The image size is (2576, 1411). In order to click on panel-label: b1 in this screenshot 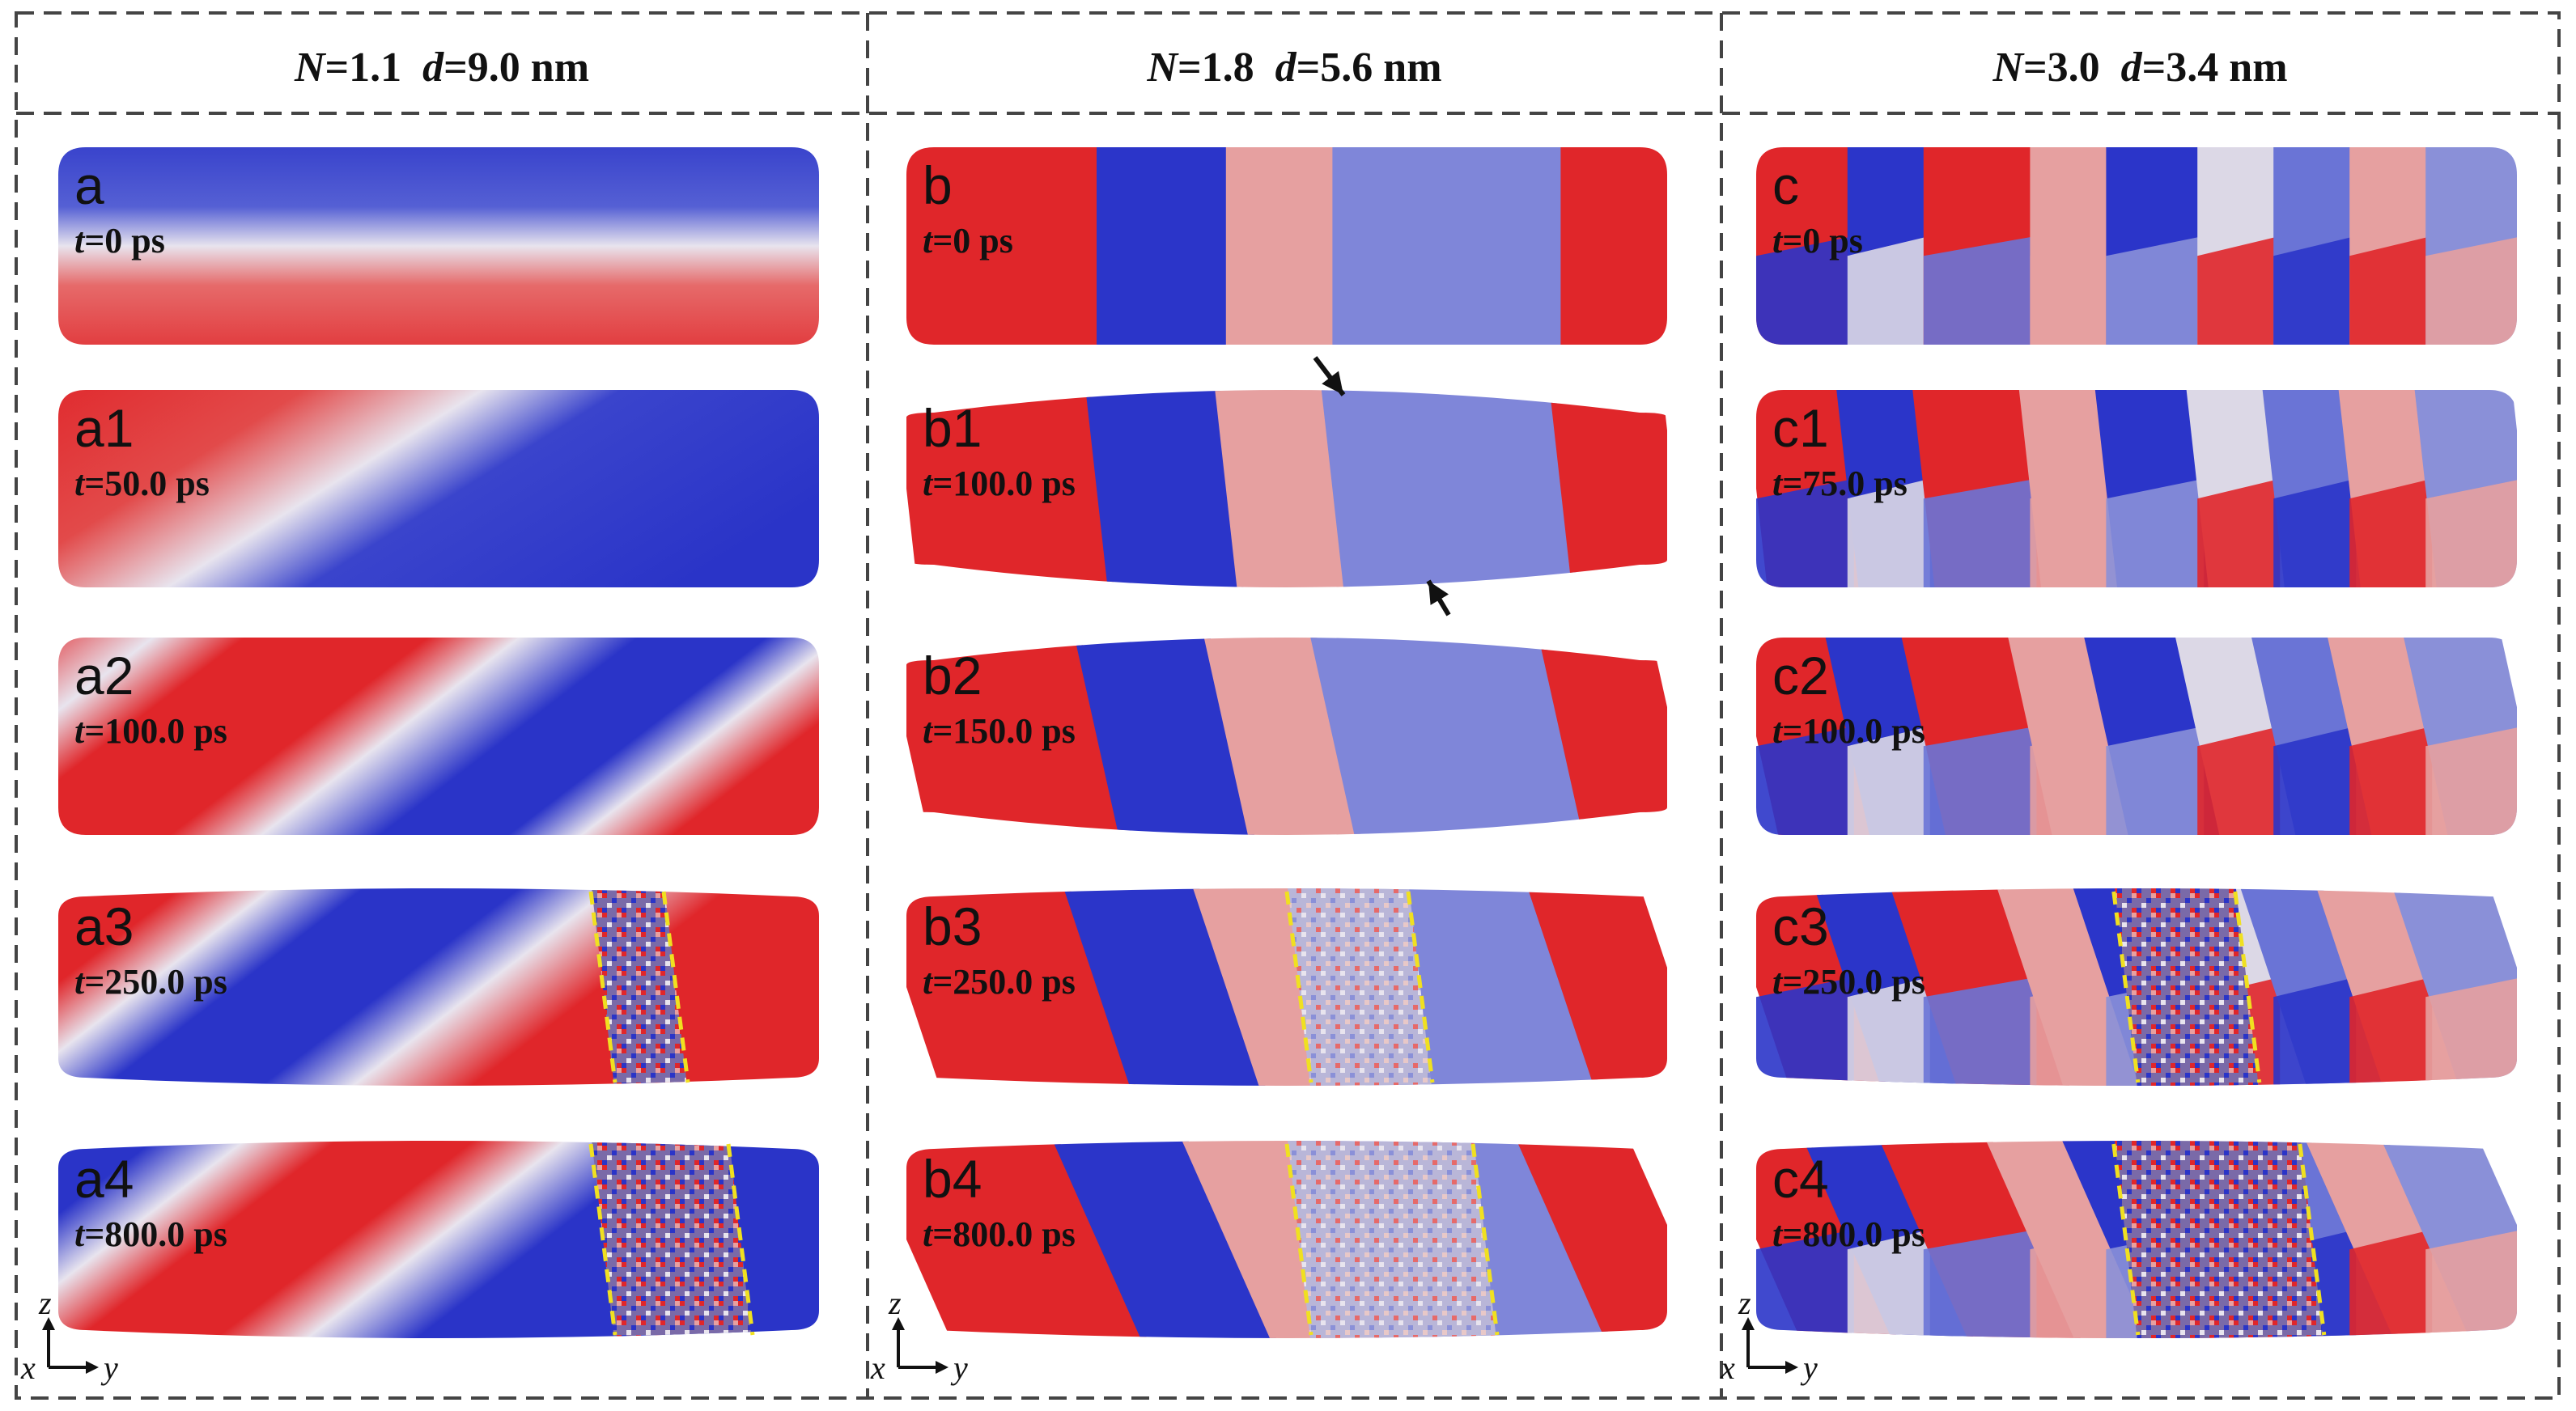, I will do `click(952, 428)`.